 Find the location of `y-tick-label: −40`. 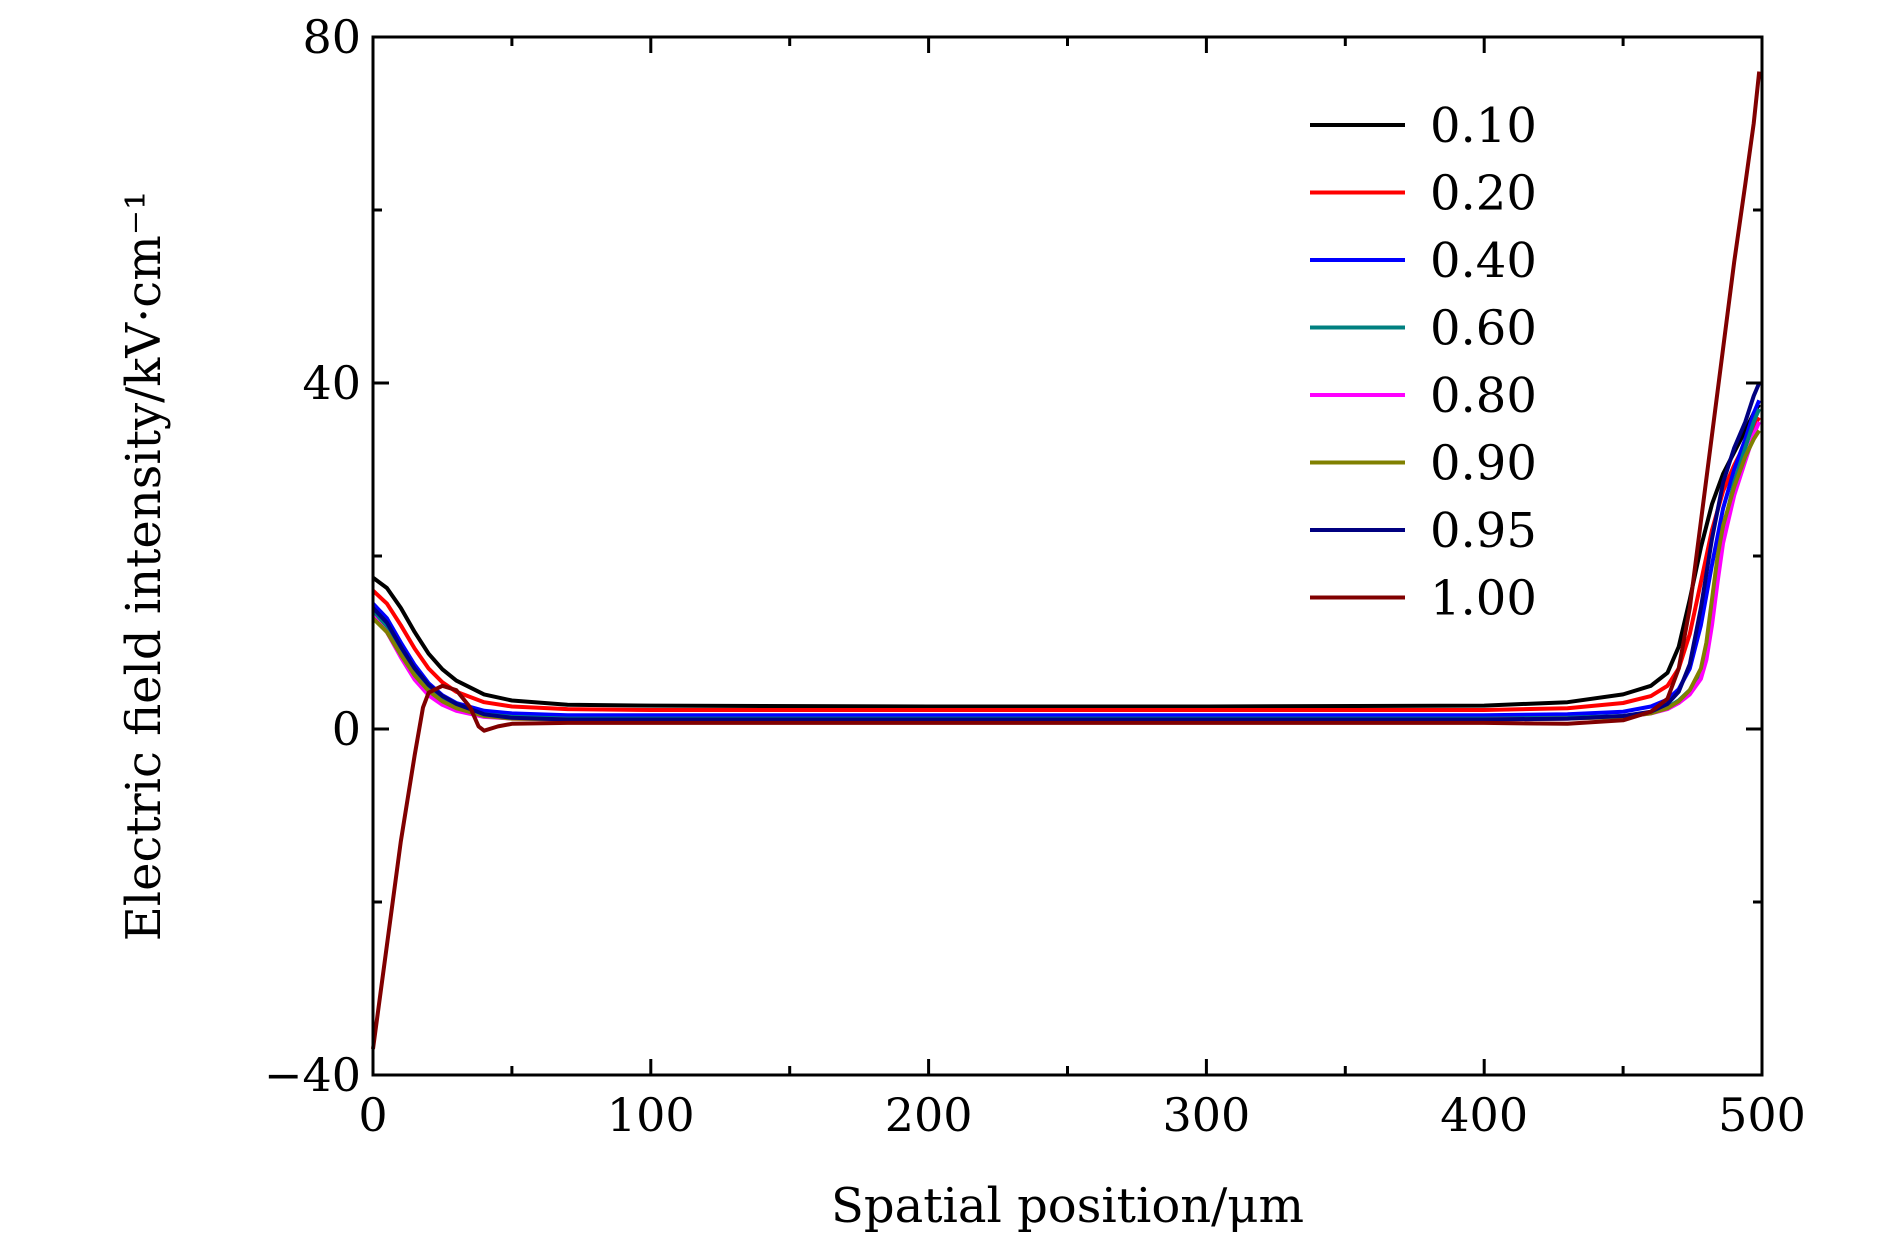

y-tick-label: −40 is located at coordinates (312, 1075).